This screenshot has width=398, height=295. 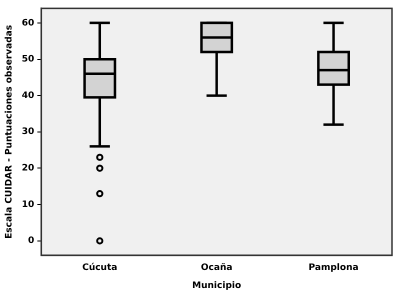 I want to click on x-tick-label: Pamplona, so click(x=333, y=268).